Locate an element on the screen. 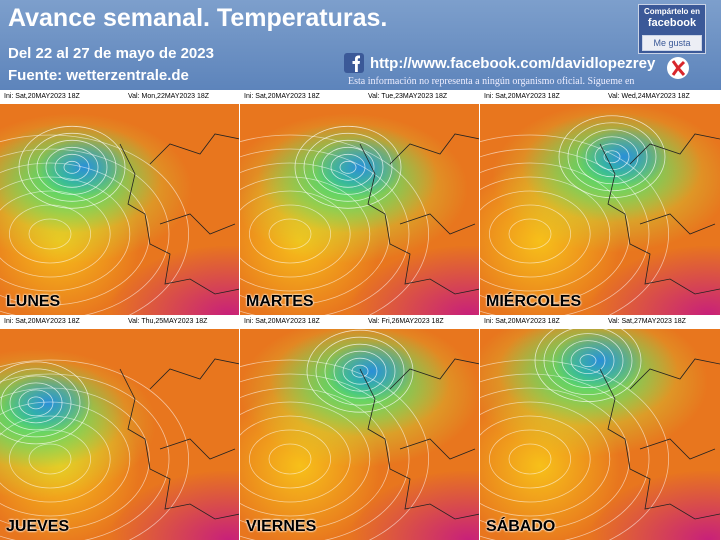  valid-time: Val: Sat,27MAY2023 18Z is located at coordinates (647, 321).